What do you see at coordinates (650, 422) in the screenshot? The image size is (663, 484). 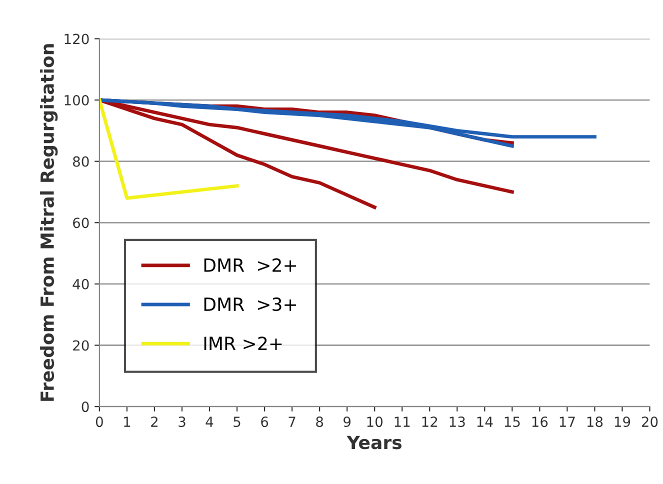 I see `x-tick-label: 20` at bounding box center [650, 422].